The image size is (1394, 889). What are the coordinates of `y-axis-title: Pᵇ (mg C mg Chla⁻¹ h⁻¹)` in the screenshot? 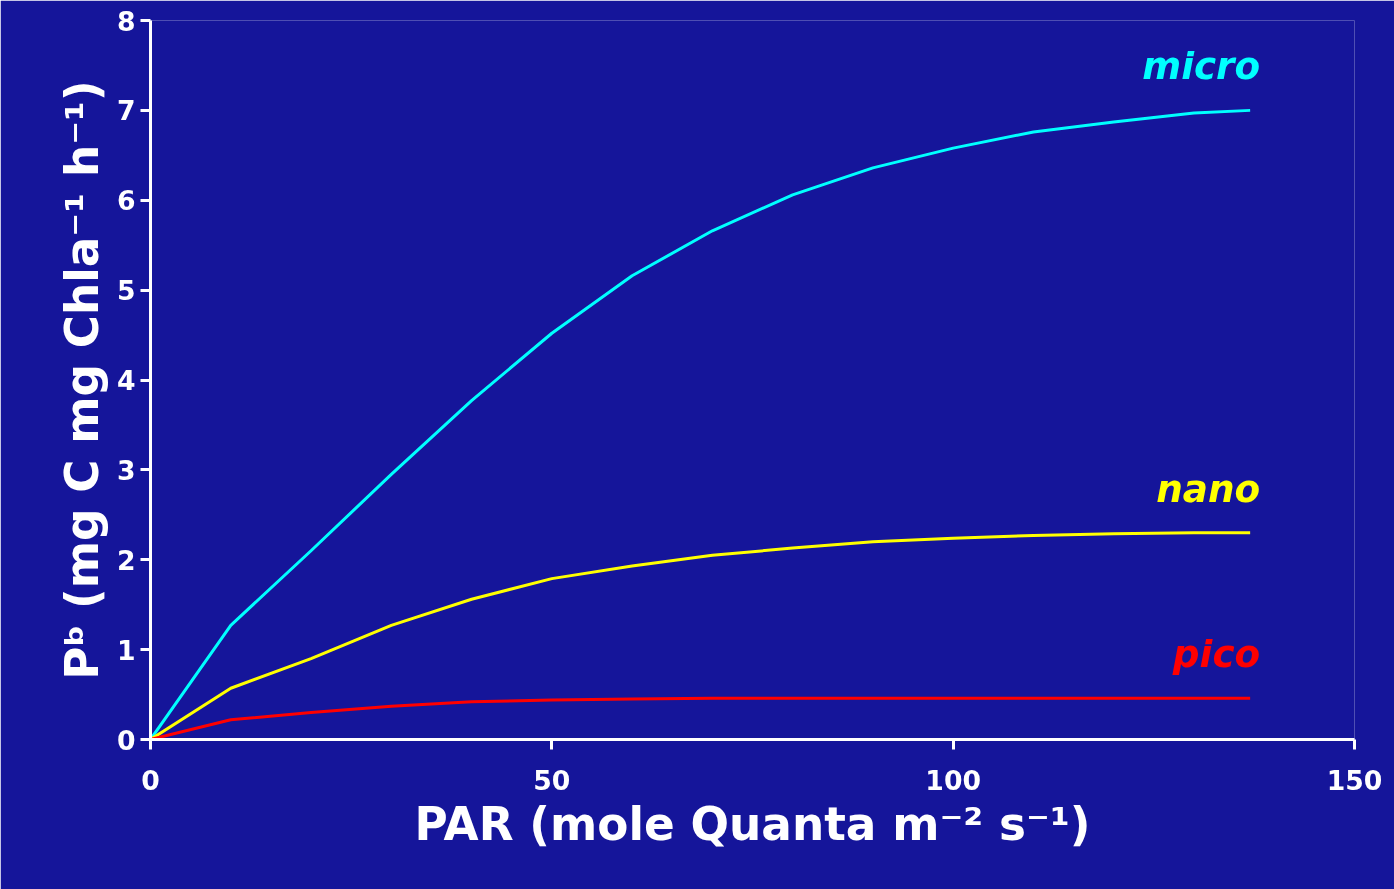 It's located at (82, 380).